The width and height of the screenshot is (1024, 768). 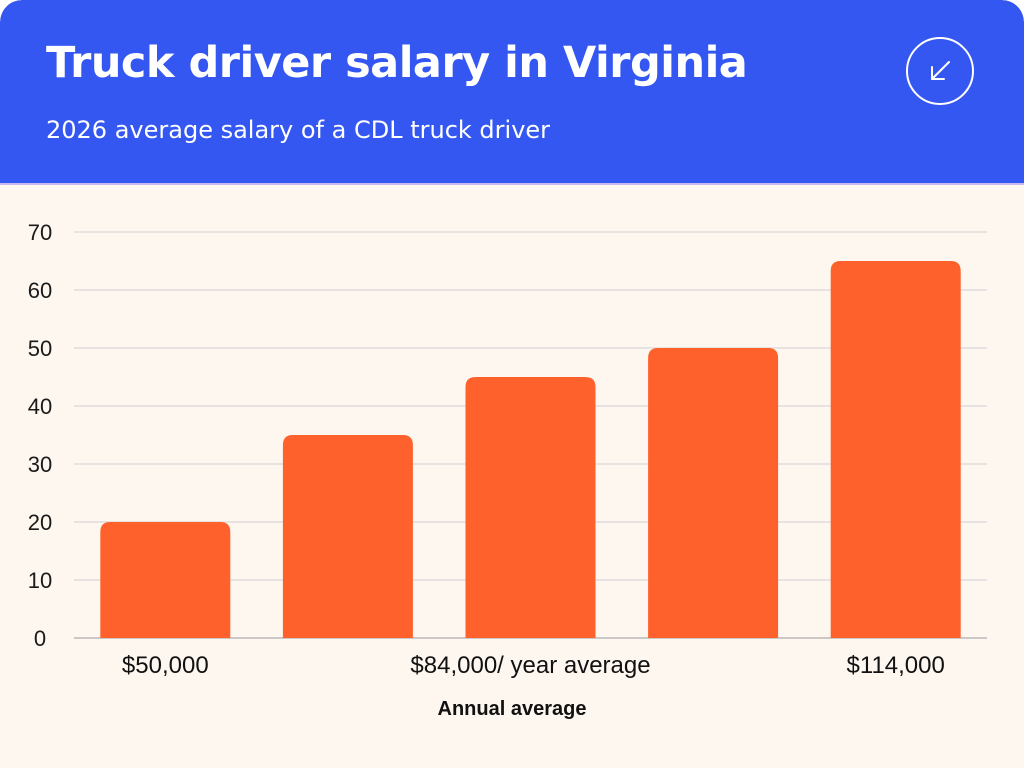 I want to click on y-tick-label: 60, so click(x=40, y=290).